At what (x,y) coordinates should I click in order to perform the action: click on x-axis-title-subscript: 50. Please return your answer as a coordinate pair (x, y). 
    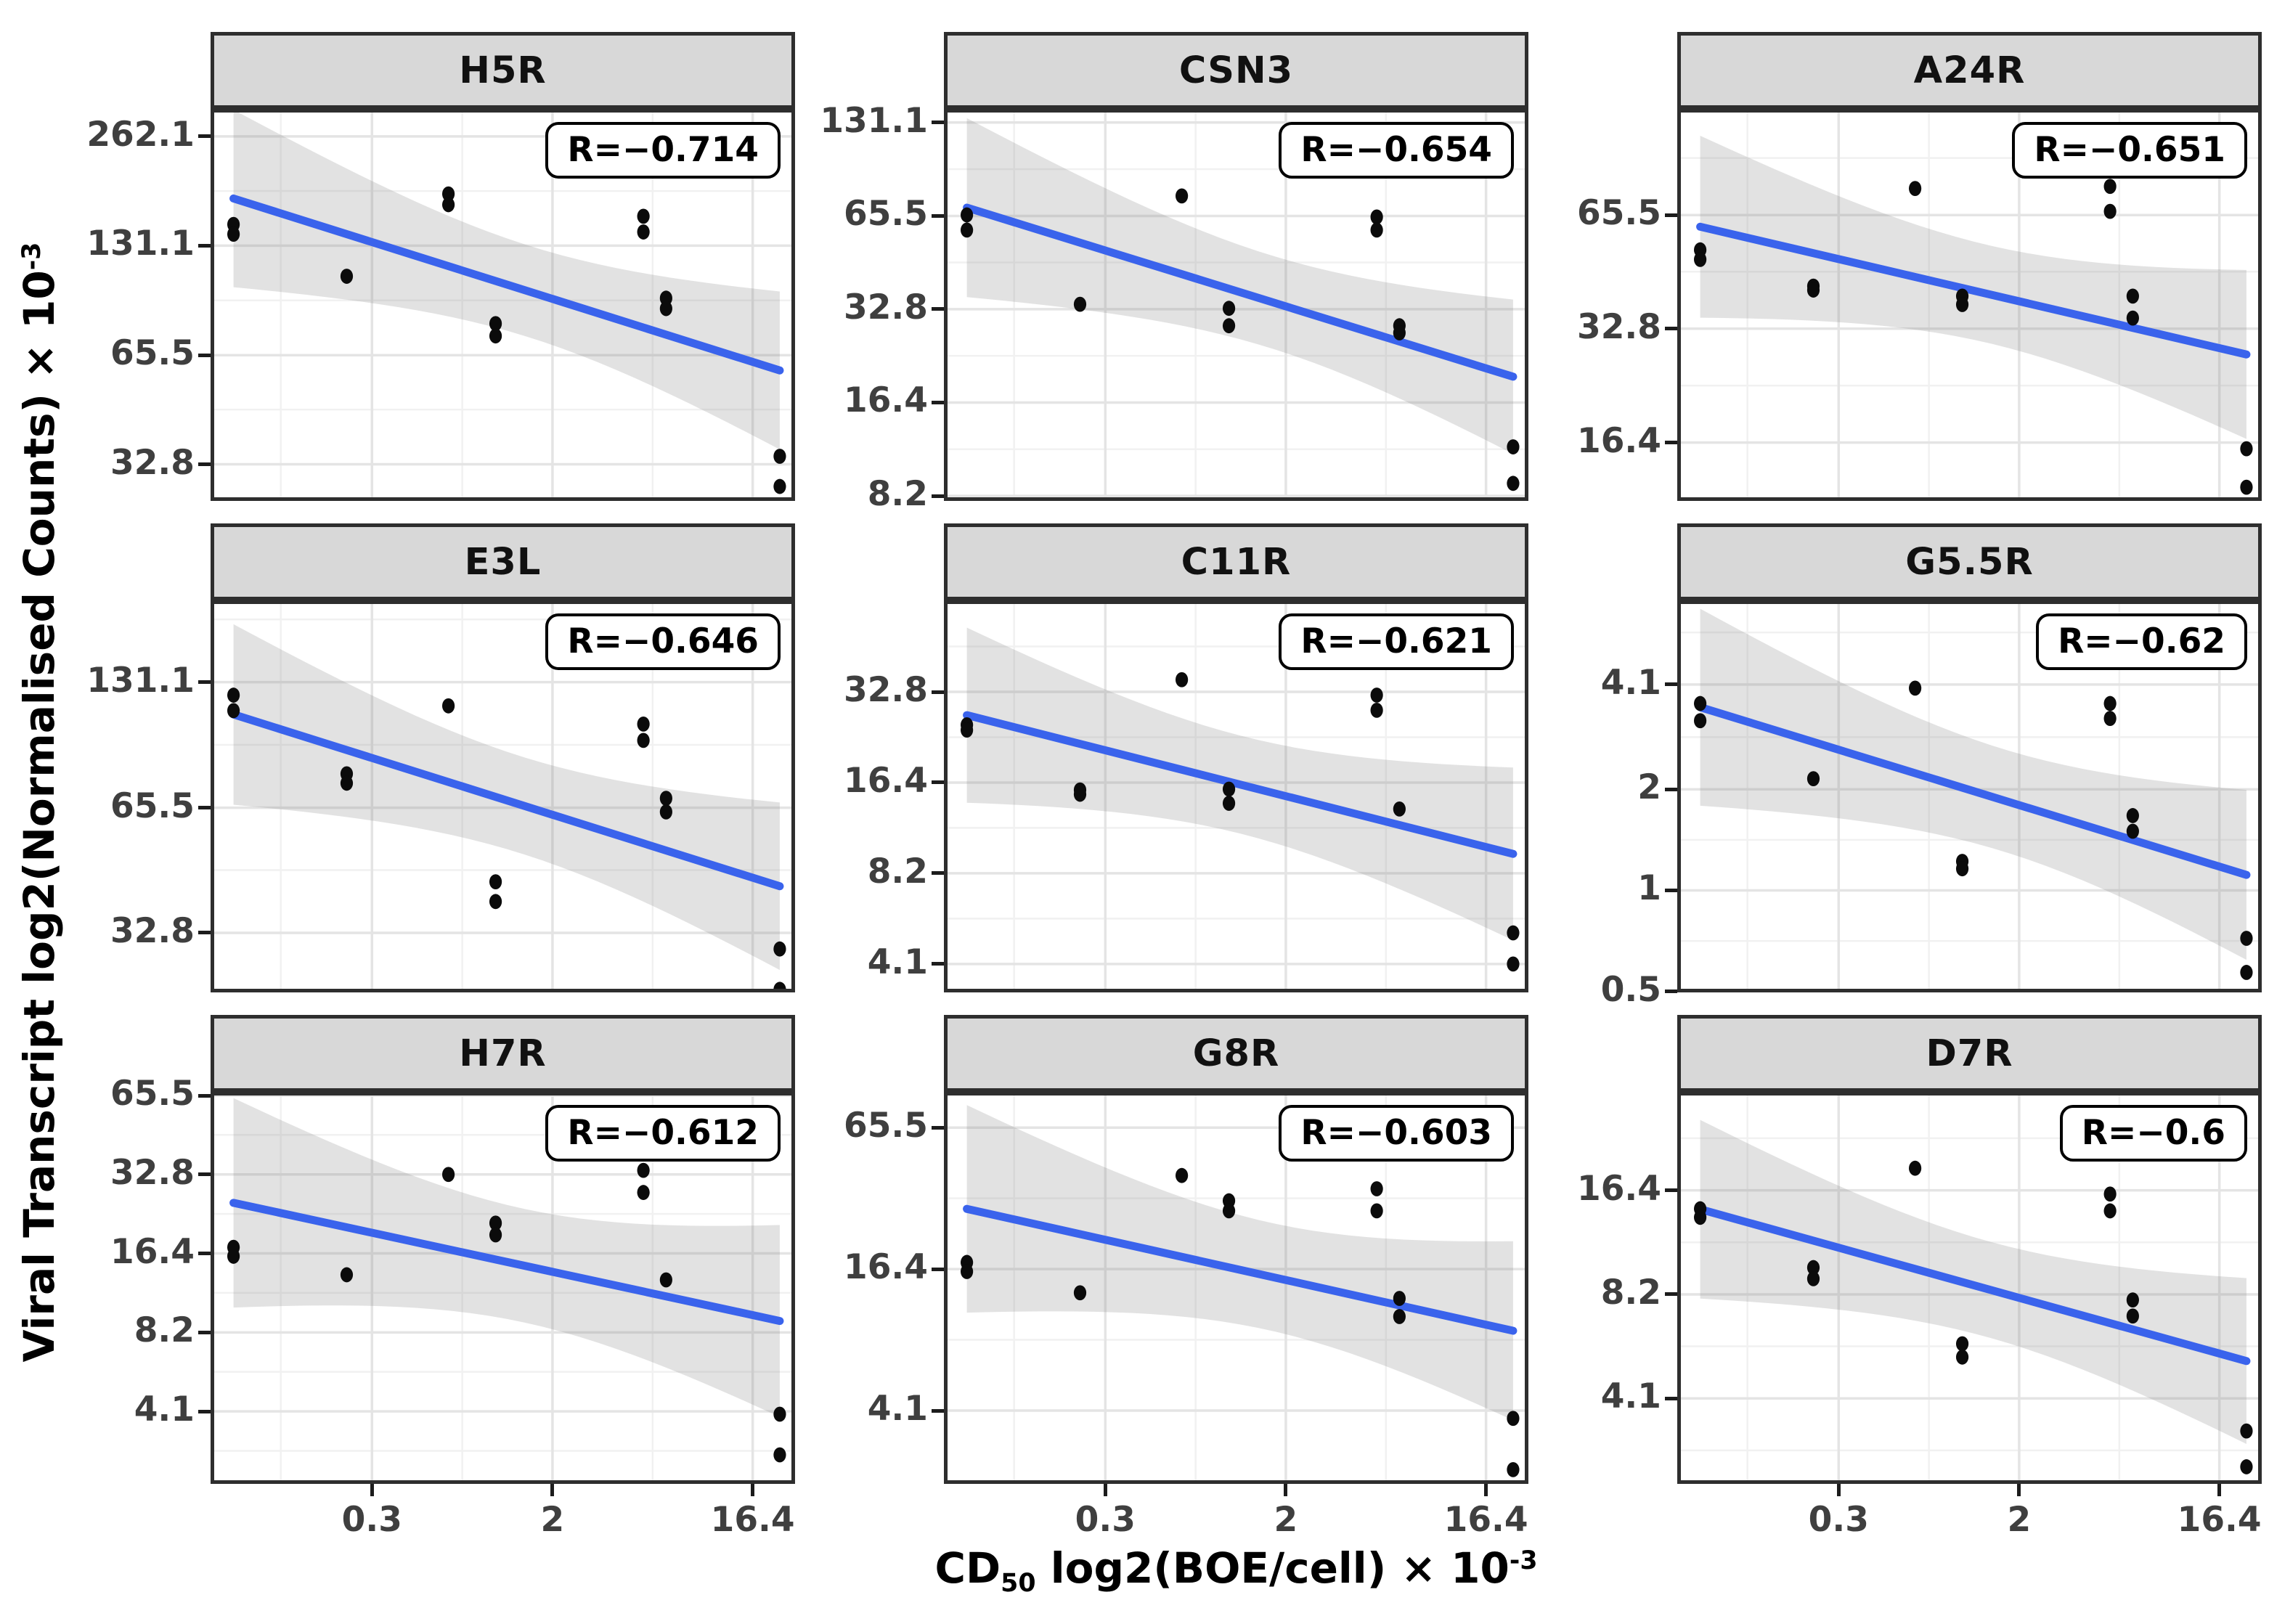
    Looking at the image, I should click on (1018, 1584).